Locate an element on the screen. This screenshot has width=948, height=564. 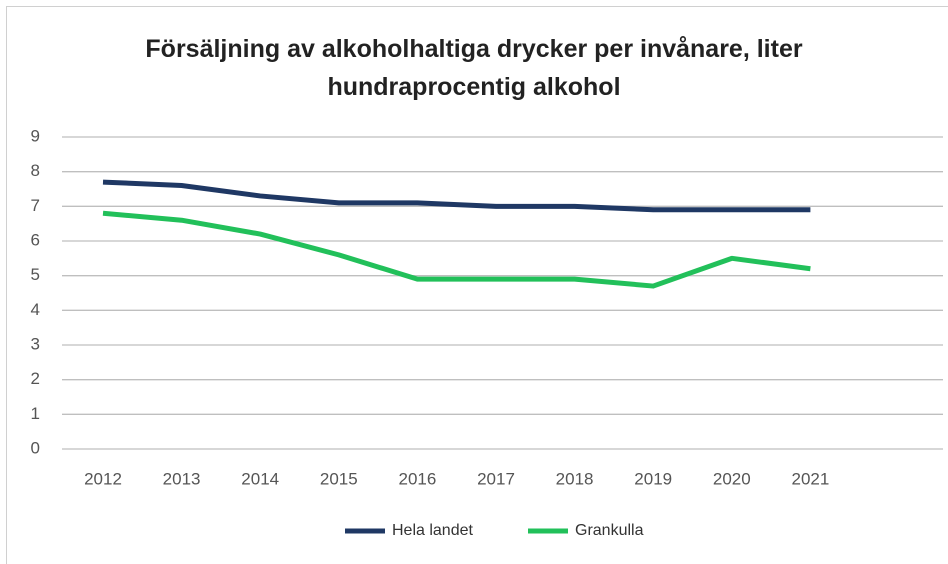
x-tick-label: 2015 is located at coordinates (339, 478).